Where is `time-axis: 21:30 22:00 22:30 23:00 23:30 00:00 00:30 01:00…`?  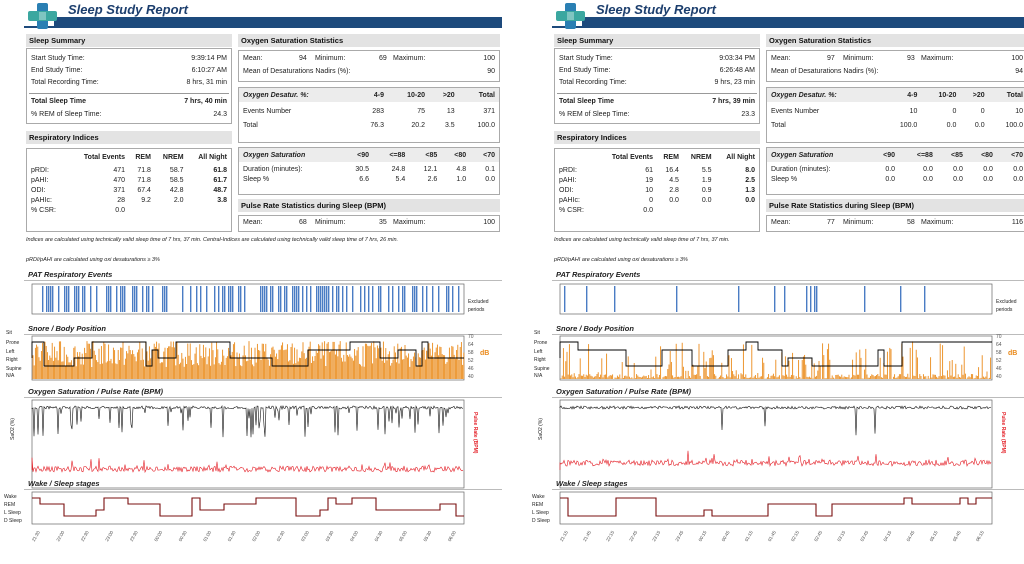 time-axis: 21:30 22:00 22:30 23:00 23:30 00:00 00:30 01:00… is located at coordinates (244, 536).